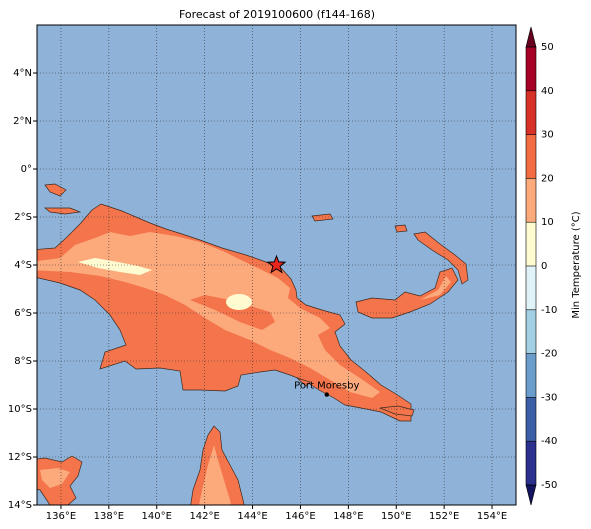 The width and height of the screenshot is (591, 529). I want to click on colorbar-tick-label: -30, so click(549, 397).